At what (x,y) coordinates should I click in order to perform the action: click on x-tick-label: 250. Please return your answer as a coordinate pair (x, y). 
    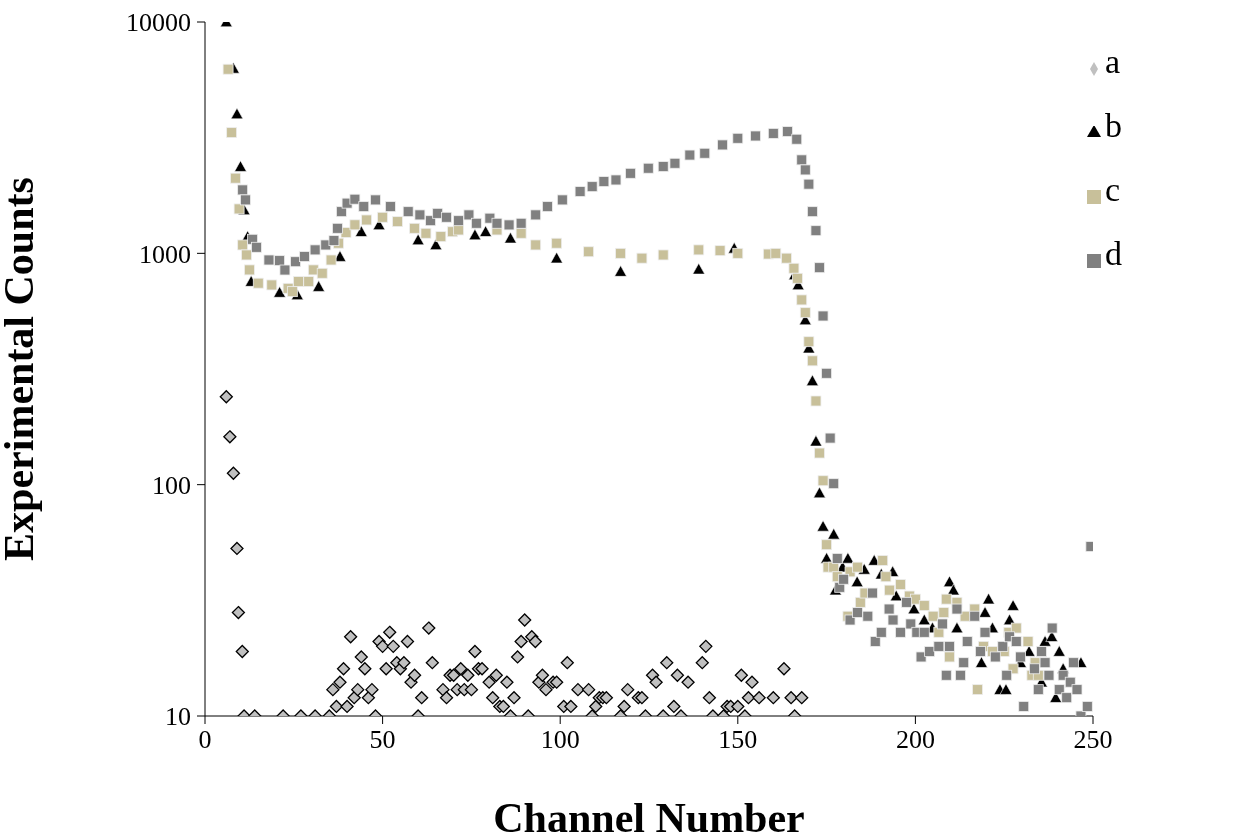
    Looking at the image, I should click on (1093, 740).